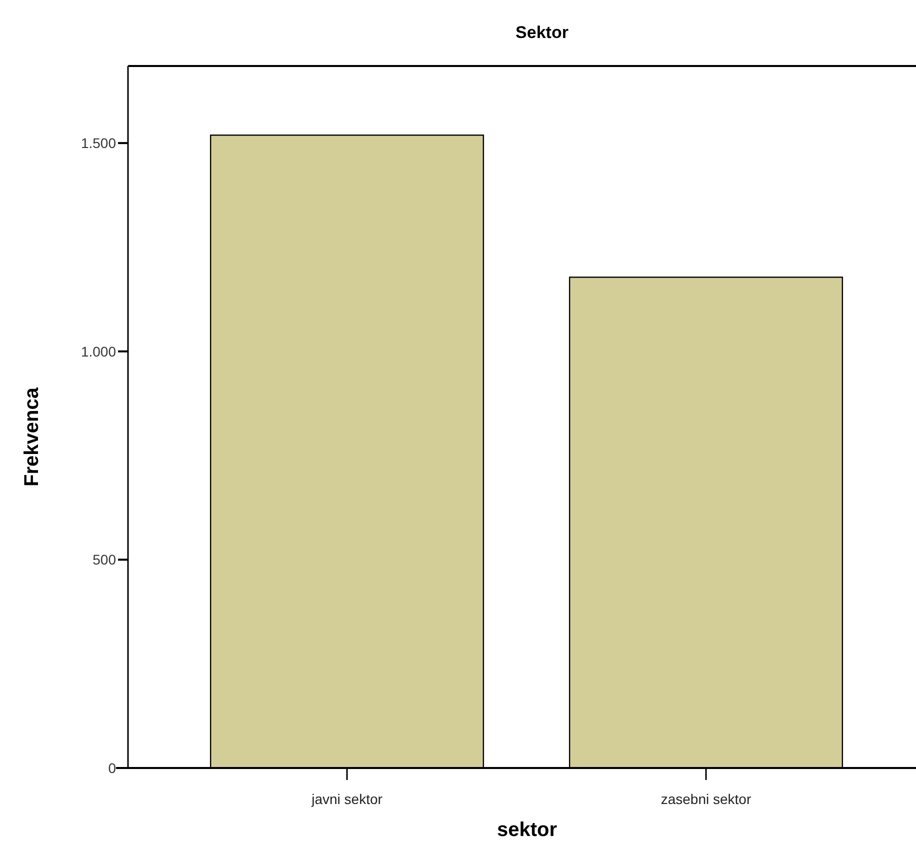  I want to click on x-axis-title: sektor, so click(527, 830).